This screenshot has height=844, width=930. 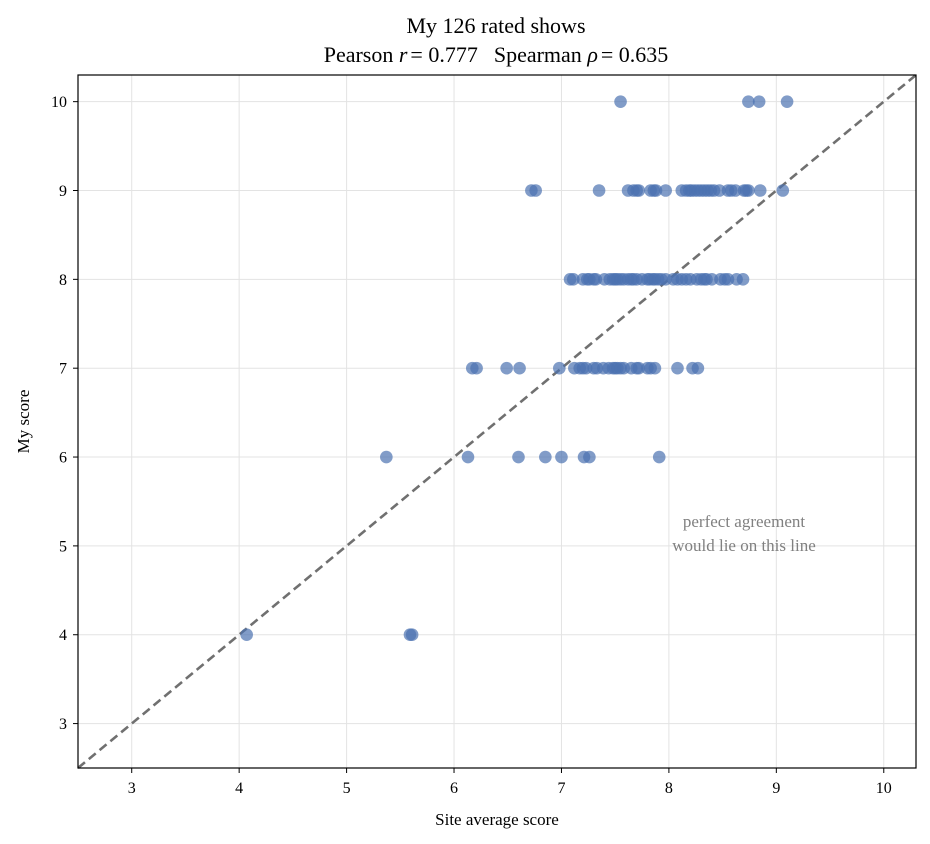 I want to click on y-tick-label: 3, so click(x=63, y=724).